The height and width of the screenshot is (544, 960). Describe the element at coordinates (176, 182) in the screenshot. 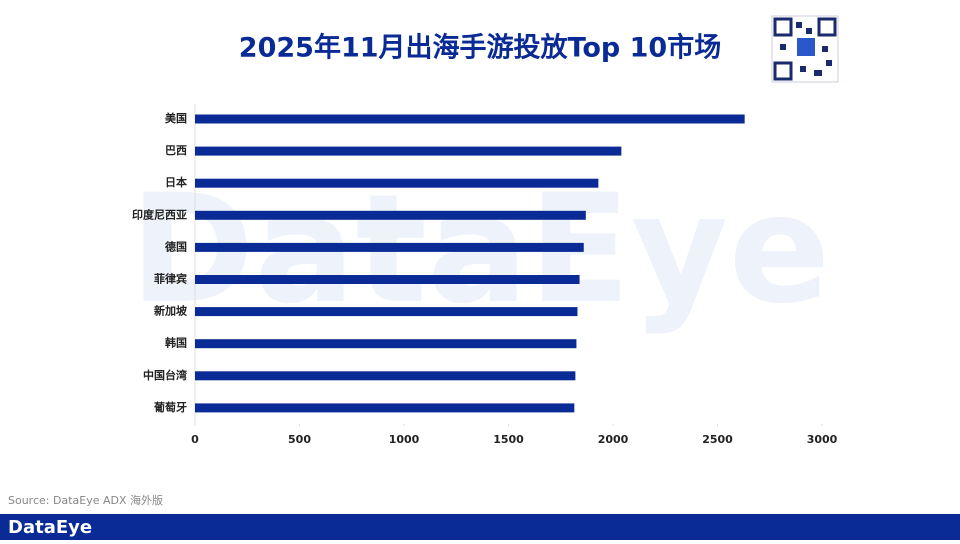

I see `y-tick-label: 日本` at that location.